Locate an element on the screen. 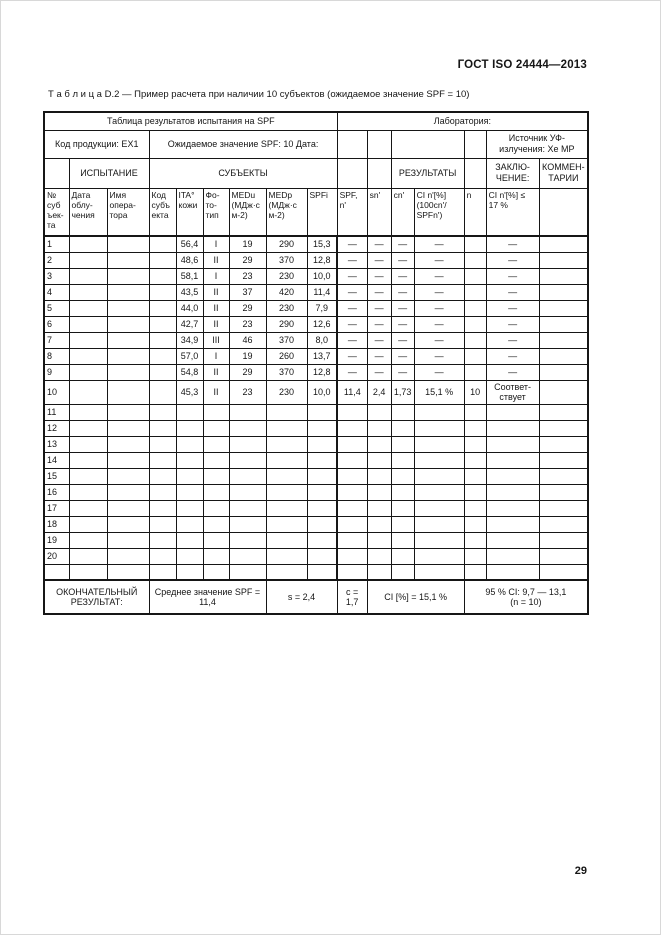 This screenshot has height=935, width=661. data-cell: 19 is located at coordinates (247, 244).